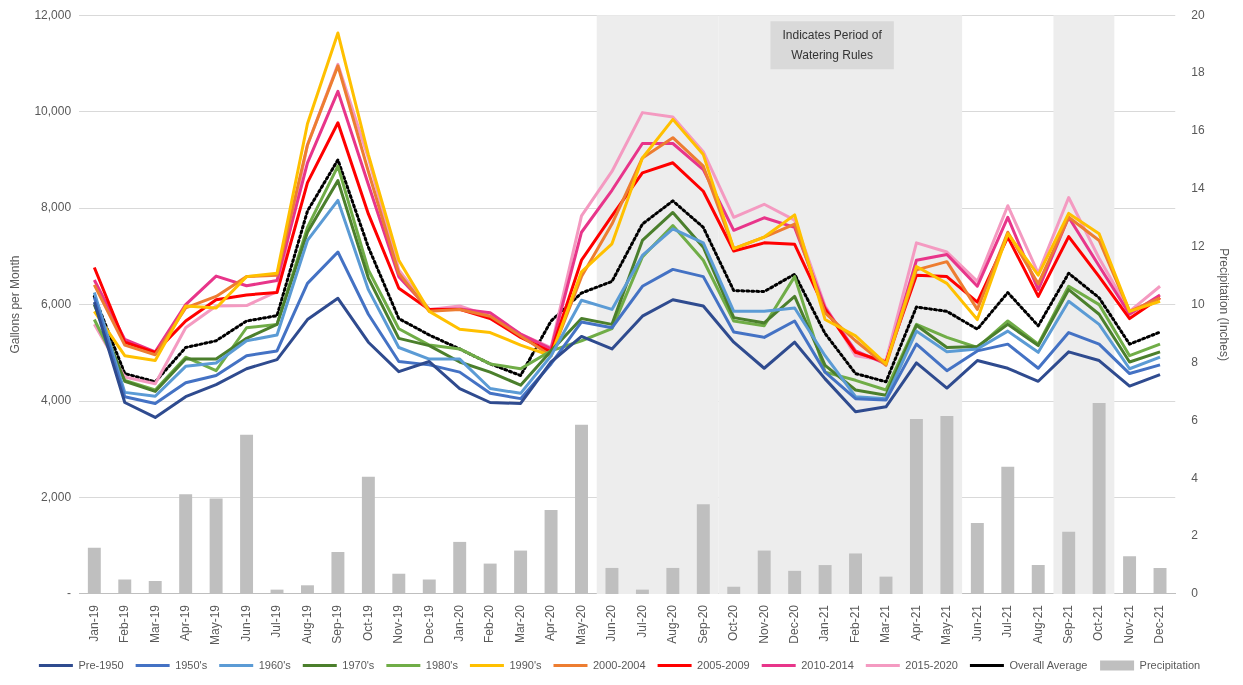 The width and height of the screenshot is (1243, 685). I want to click on x-tick-label: May-21, so click(946, 624).